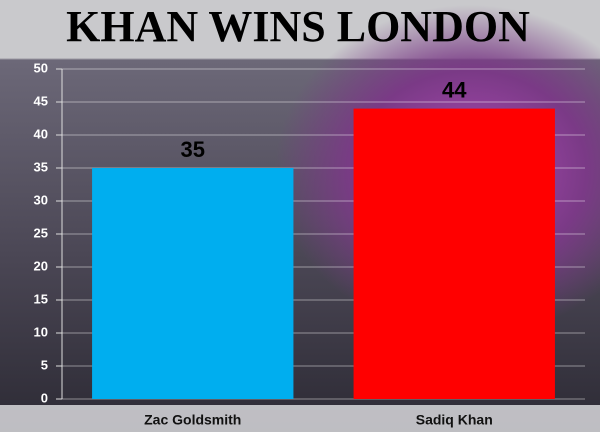  What do you see at coordinates (44, 364) in the screenshot?
I see `y-tick-label: 5` at bounding box center [44, 364].